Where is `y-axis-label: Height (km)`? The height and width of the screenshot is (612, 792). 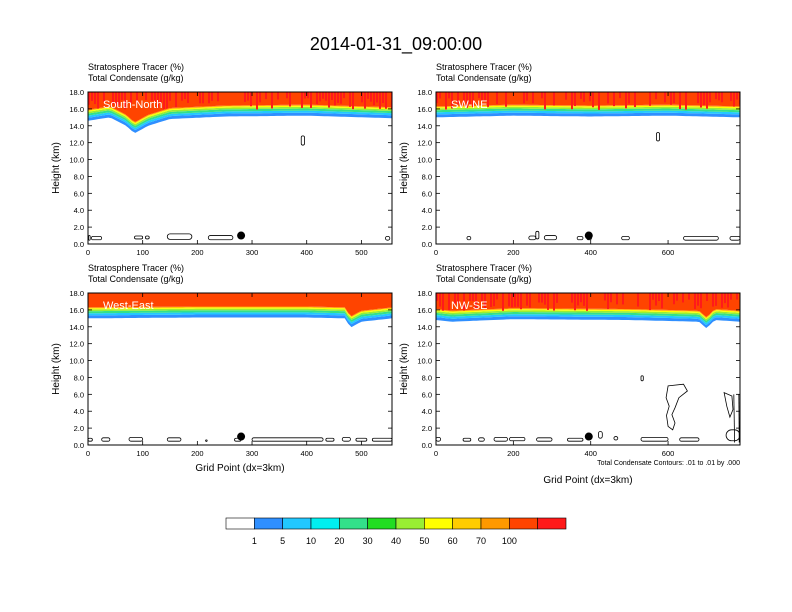 y-axis-label: Height (km) is located at coordinates (404, 369).